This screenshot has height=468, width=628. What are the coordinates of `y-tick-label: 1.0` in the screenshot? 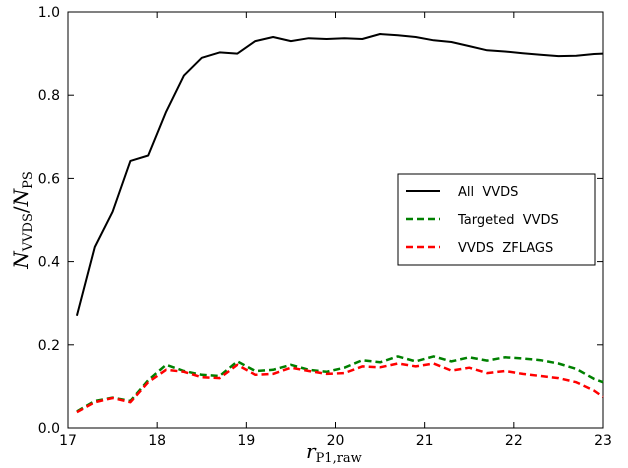 It's located at (49, 13).